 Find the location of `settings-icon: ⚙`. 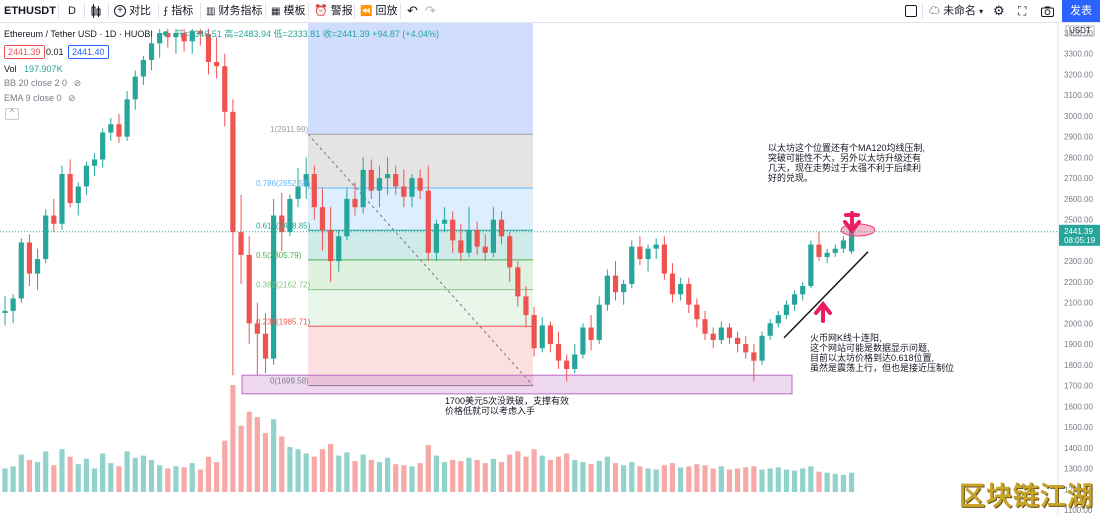

settings-icon: ⚙ is located at coordinates (999, 10).